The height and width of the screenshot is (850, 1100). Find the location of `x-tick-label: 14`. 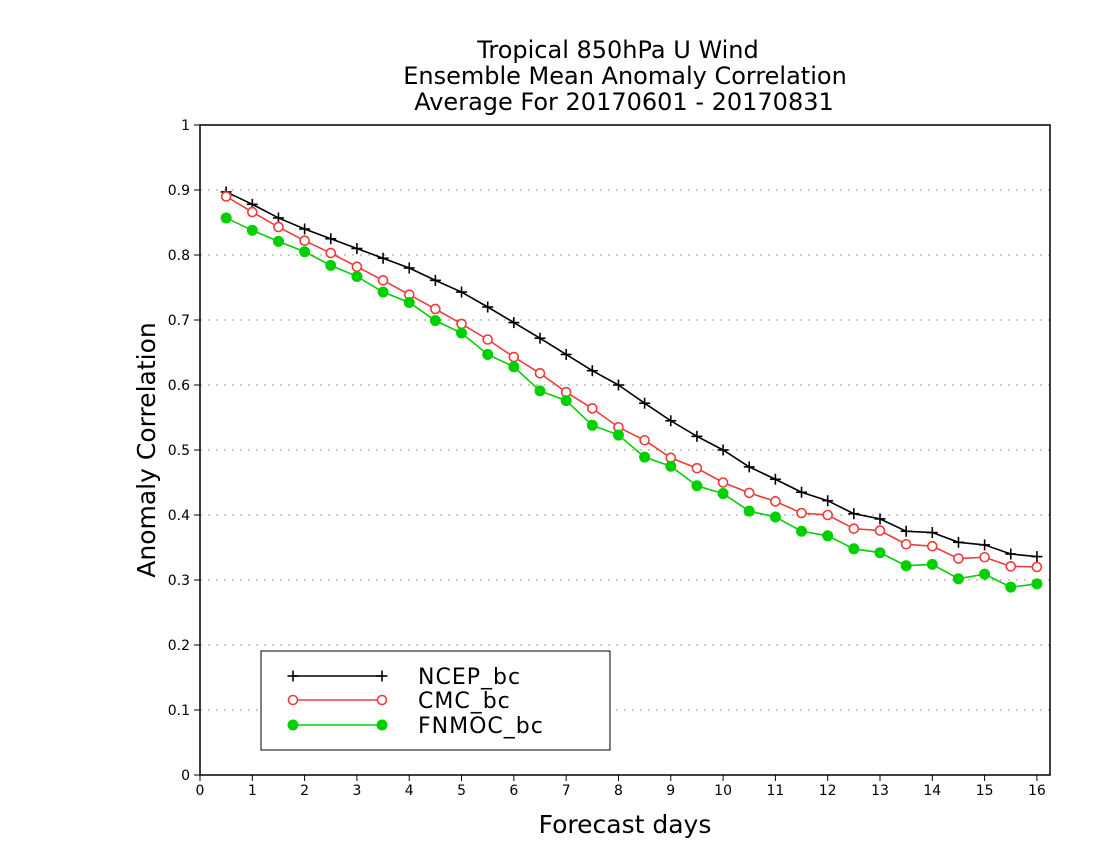

x-tick-label: 14 is located at coordinates (932, 791).